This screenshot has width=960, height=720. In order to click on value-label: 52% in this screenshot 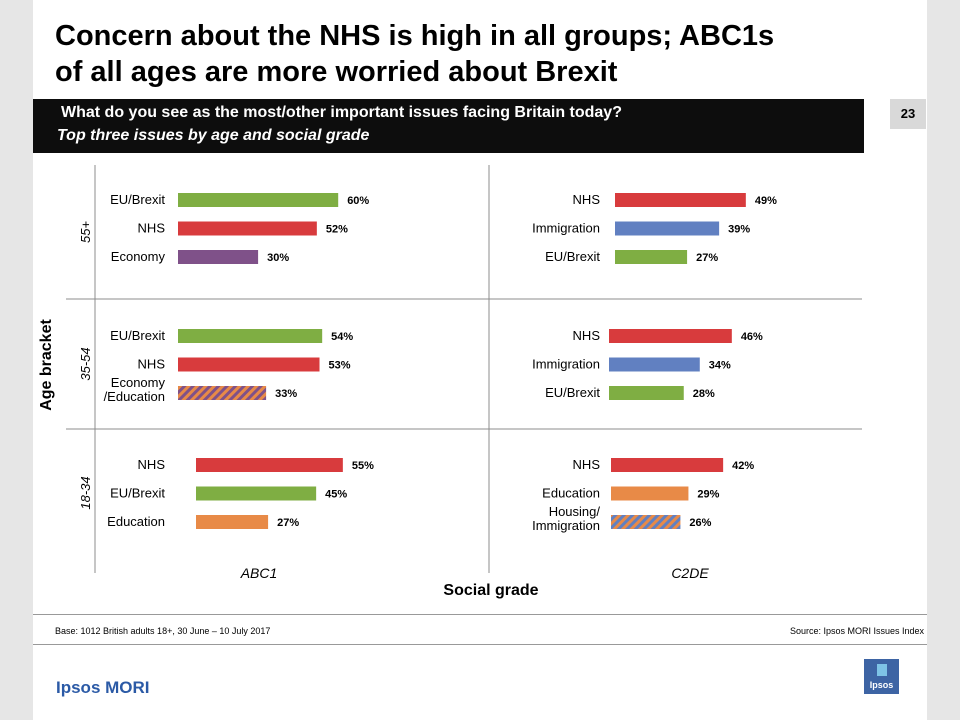, I will do `click(337, 230)`.